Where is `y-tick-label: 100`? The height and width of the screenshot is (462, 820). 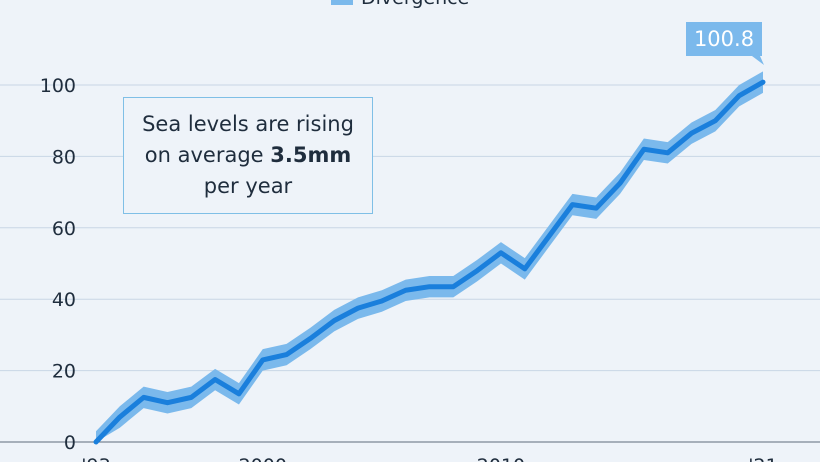
y-tick-label: 100 is located at coordinates (58, 86).